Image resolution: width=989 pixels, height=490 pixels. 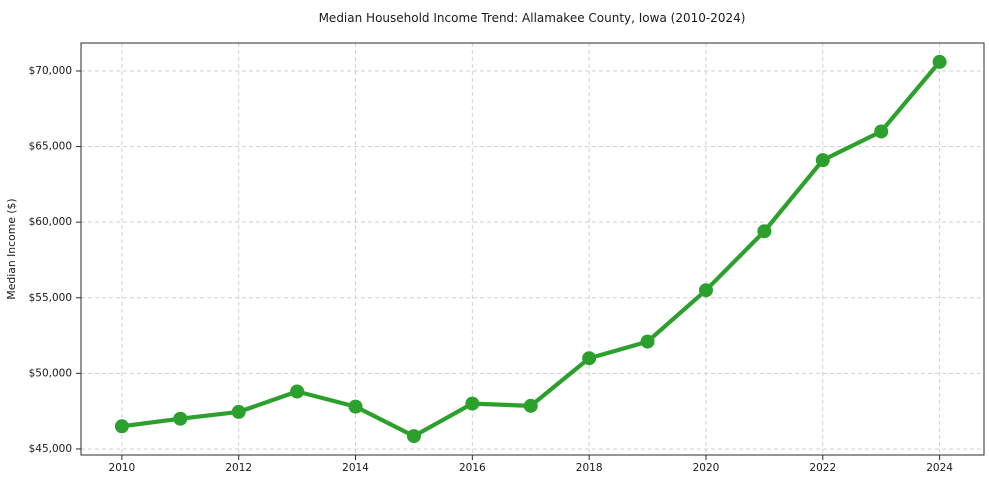 What do you see at coordinates (238, 468) in the screenshot?
I see `x-tick-label: 2012` at bounding box center [238, 468].